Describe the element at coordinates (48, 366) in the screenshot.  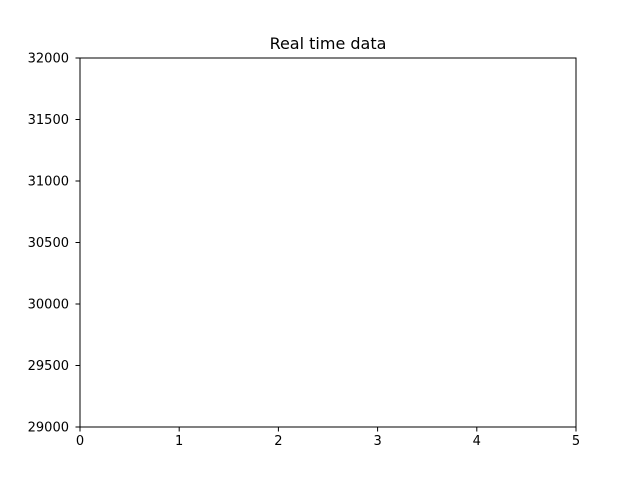
I see `y-tick-label: 29500` at that location.